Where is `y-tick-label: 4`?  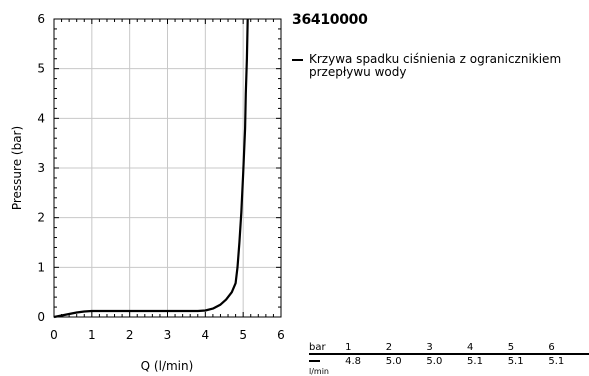
y-tick-label: 4 is located at coordinates (41, 118).